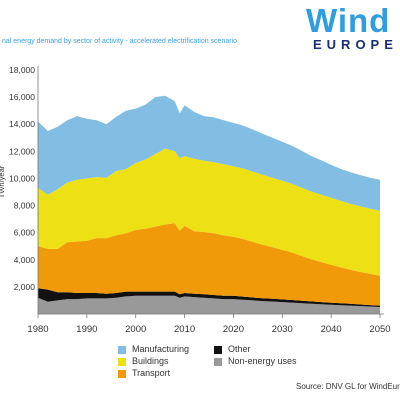  I want to click on legend-item-transport: Transport, so click(144, 373).